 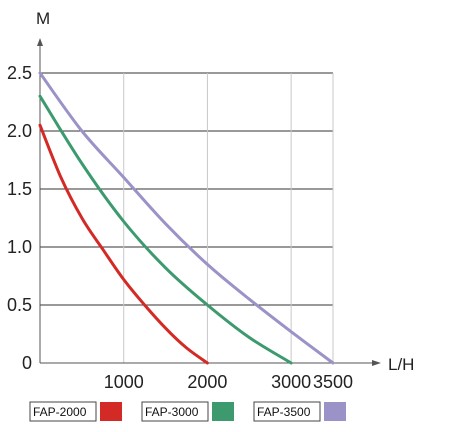 I want to click on y-tick-label: 0, so click(x=27, y=363).